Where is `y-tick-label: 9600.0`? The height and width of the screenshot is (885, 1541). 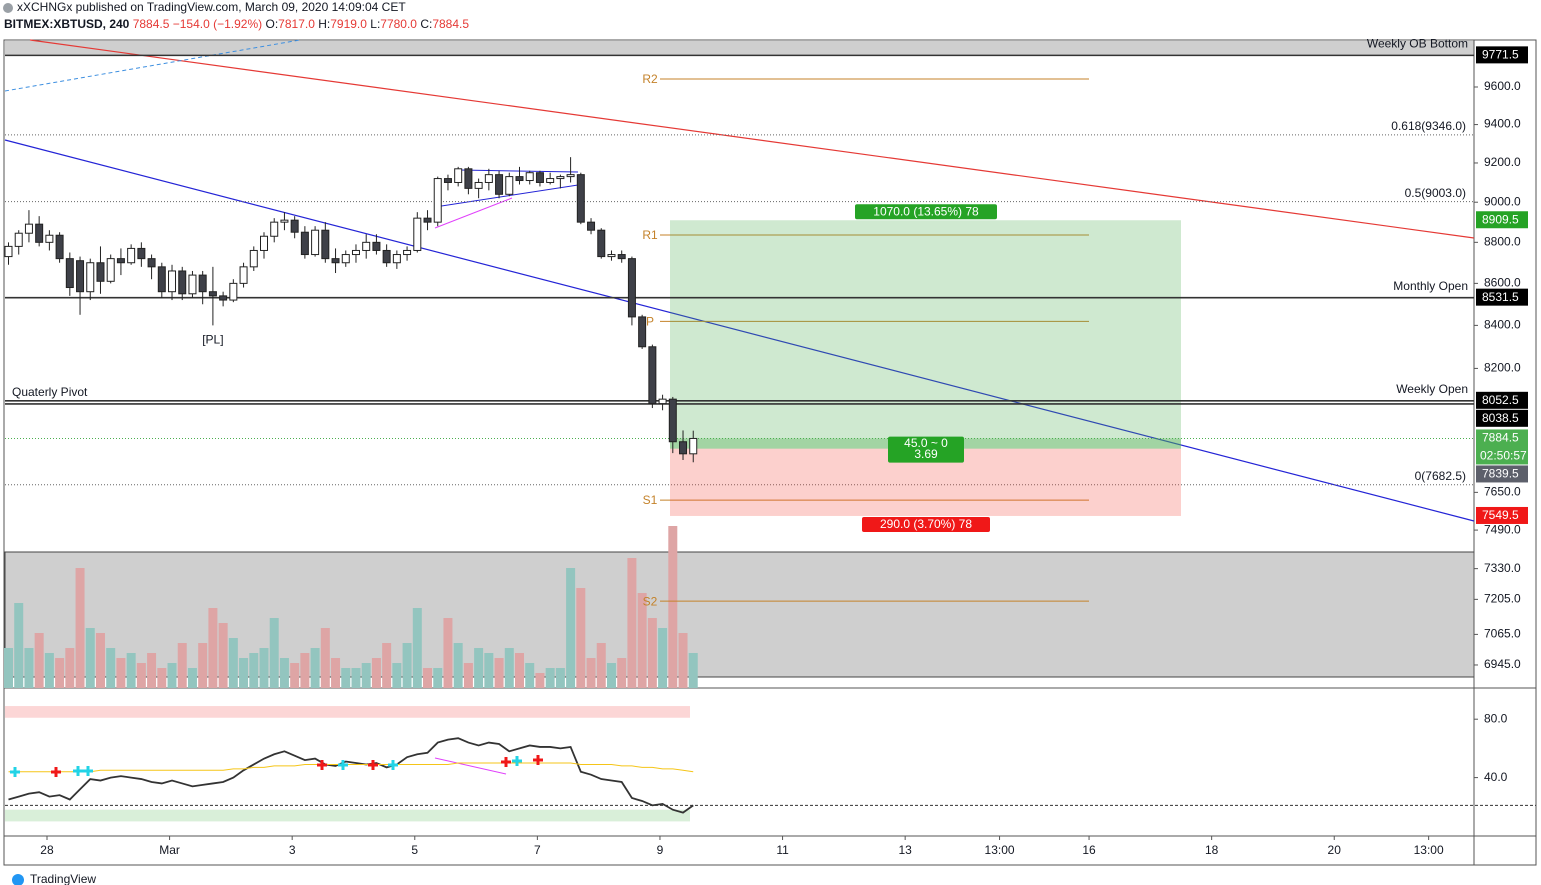 y-tick-label: 9600.0 is located at coordinates (1502, 86).